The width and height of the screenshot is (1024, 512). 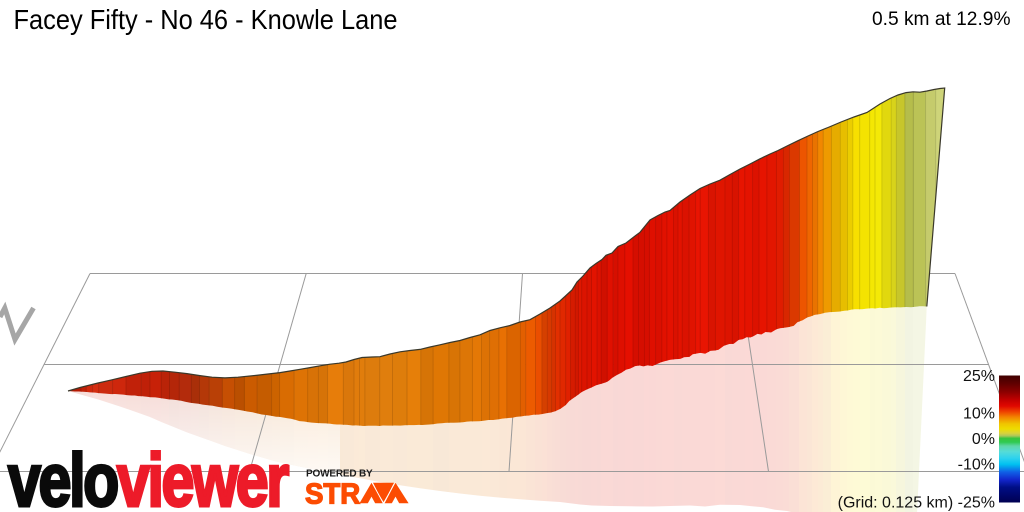 What do you see at coordinates (979, 414) in the screenshot?
I see `svg-text: 10%` at bounding box center [979, 414].